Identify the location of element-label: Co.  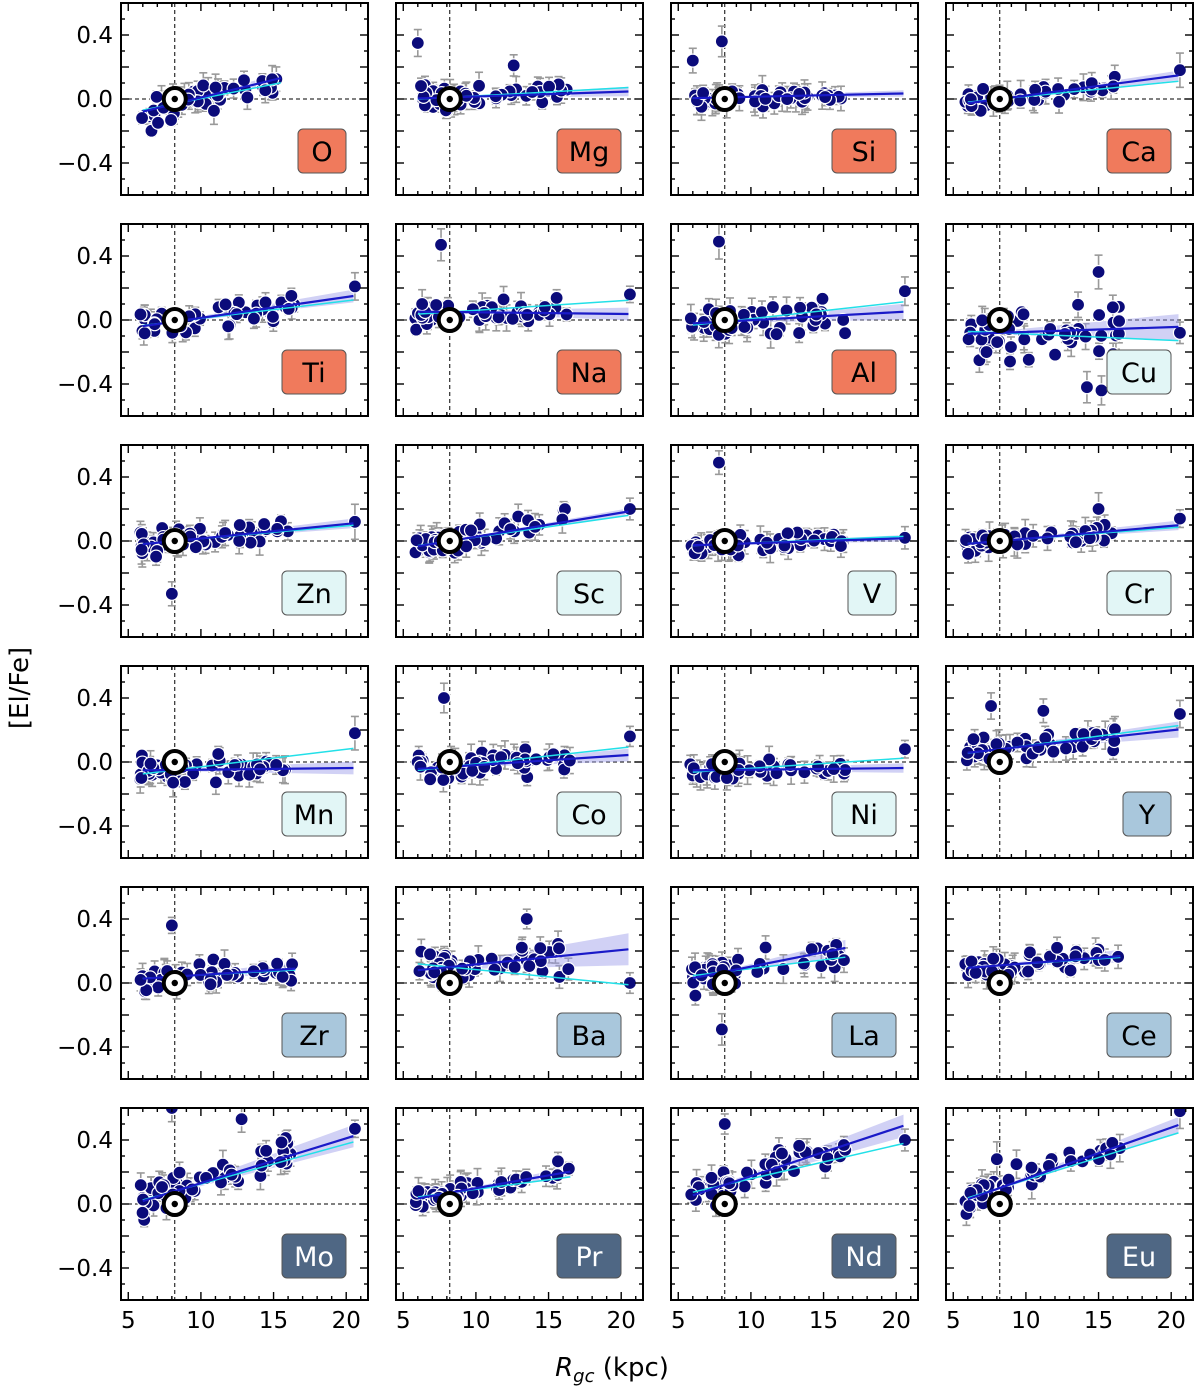
(588, 815).